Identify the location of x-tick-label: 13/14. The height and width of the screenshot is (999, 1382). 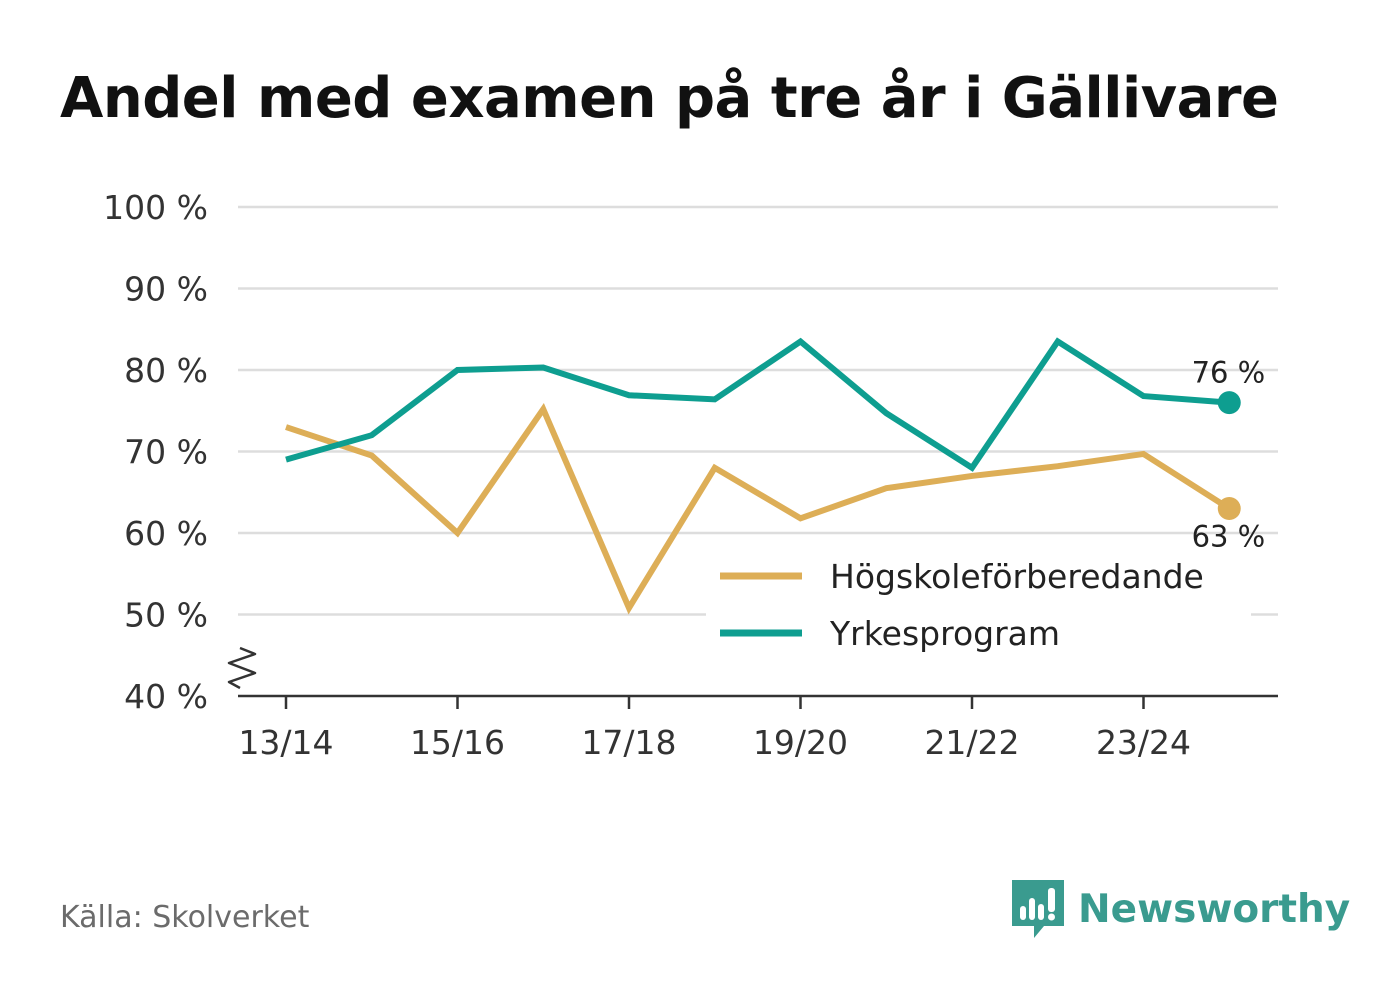
(285, 742).